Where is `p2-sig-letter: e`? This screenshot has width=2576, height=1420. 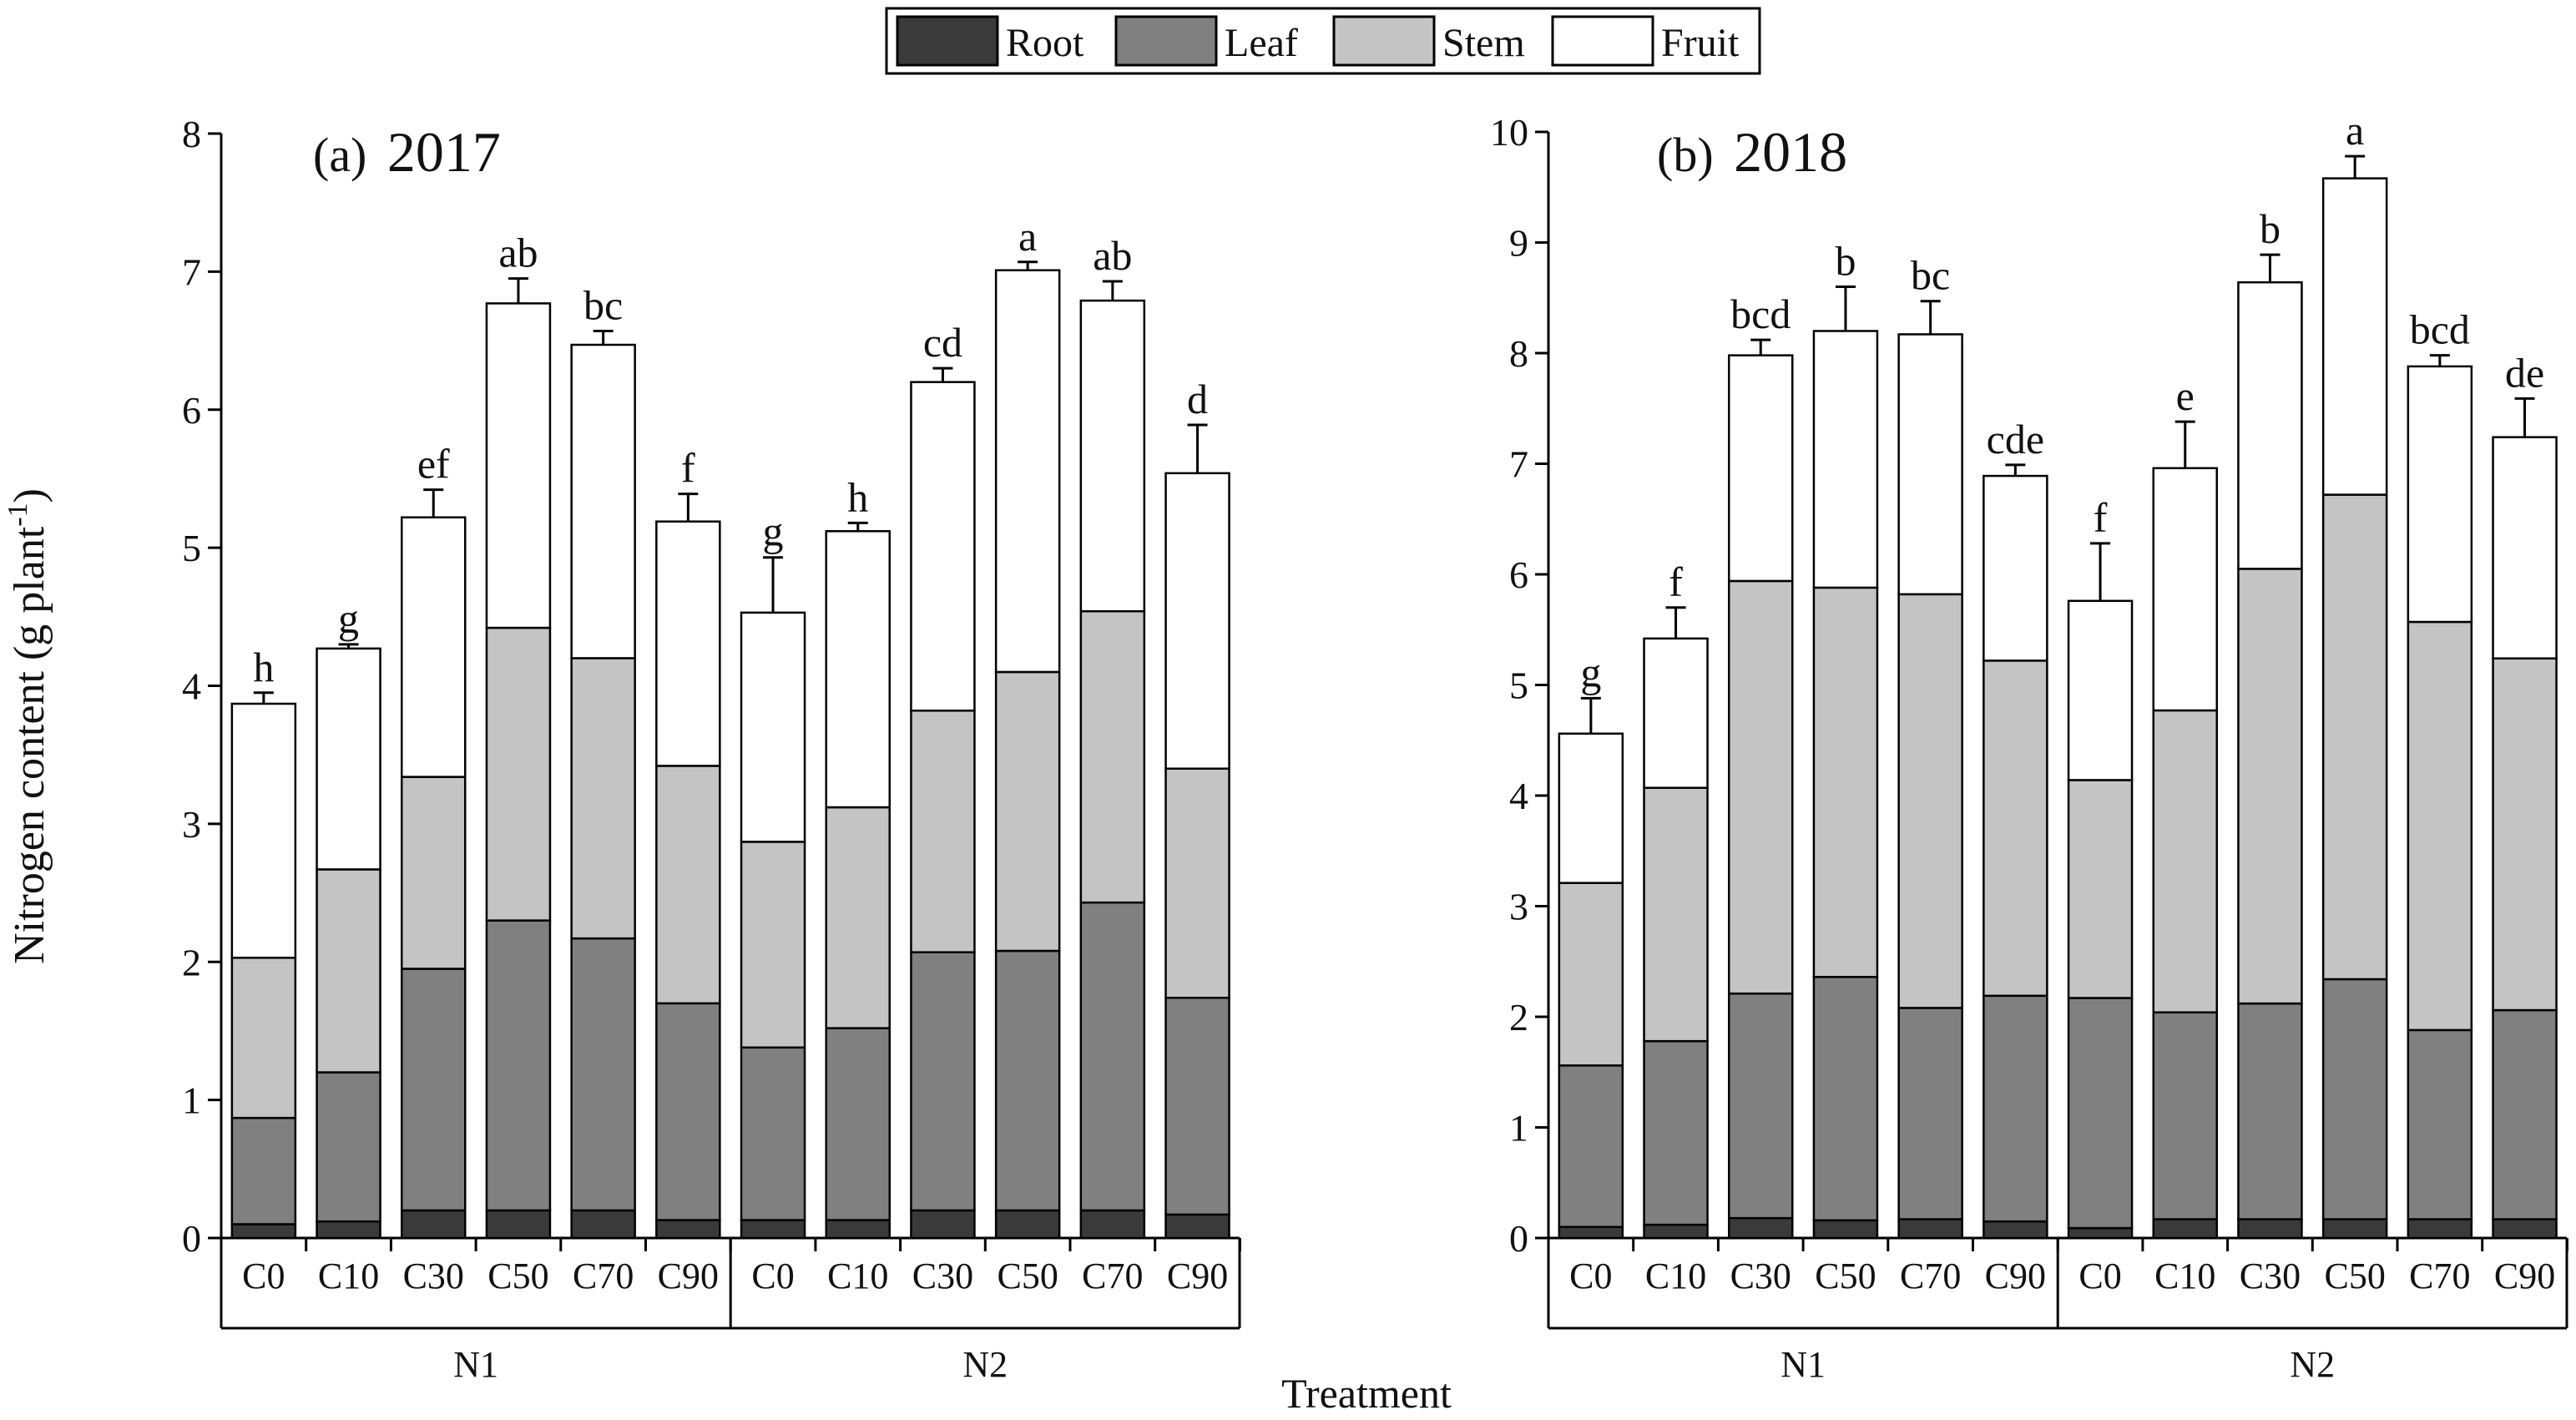 p2-sig-letter: e is located at coordinates (2185, 395).